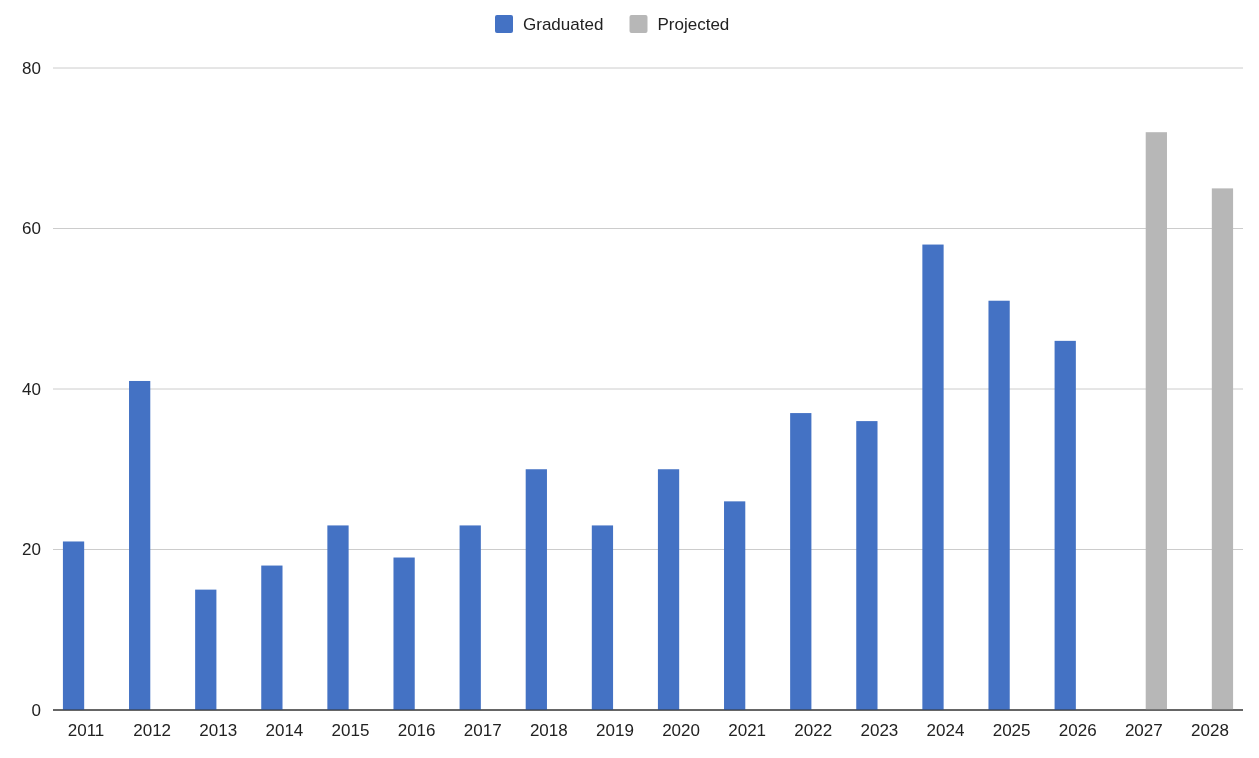  I want to click on x-tick-label: 2026, so click(1077, 730).